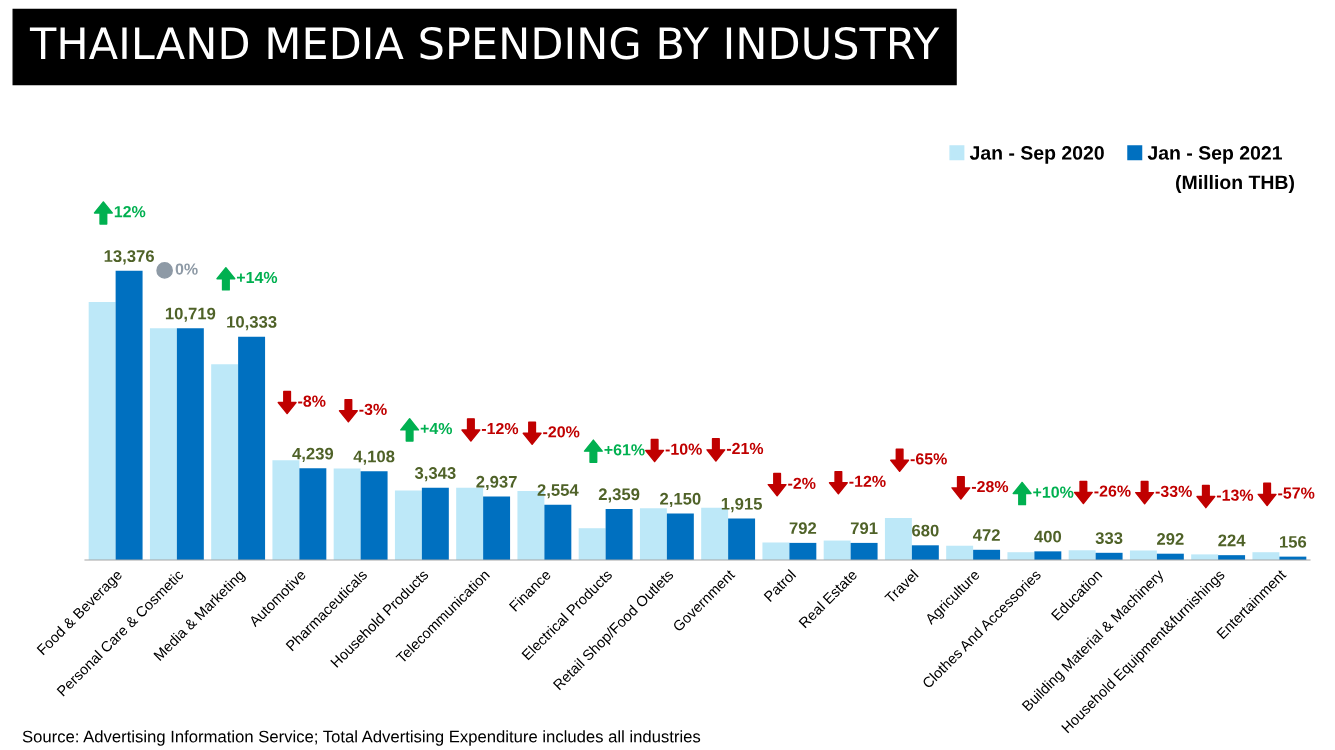  What do you see at coordinates (802, 483) in the screenshot?
I see `annotation: -2%` at bounding box center [802, 483].